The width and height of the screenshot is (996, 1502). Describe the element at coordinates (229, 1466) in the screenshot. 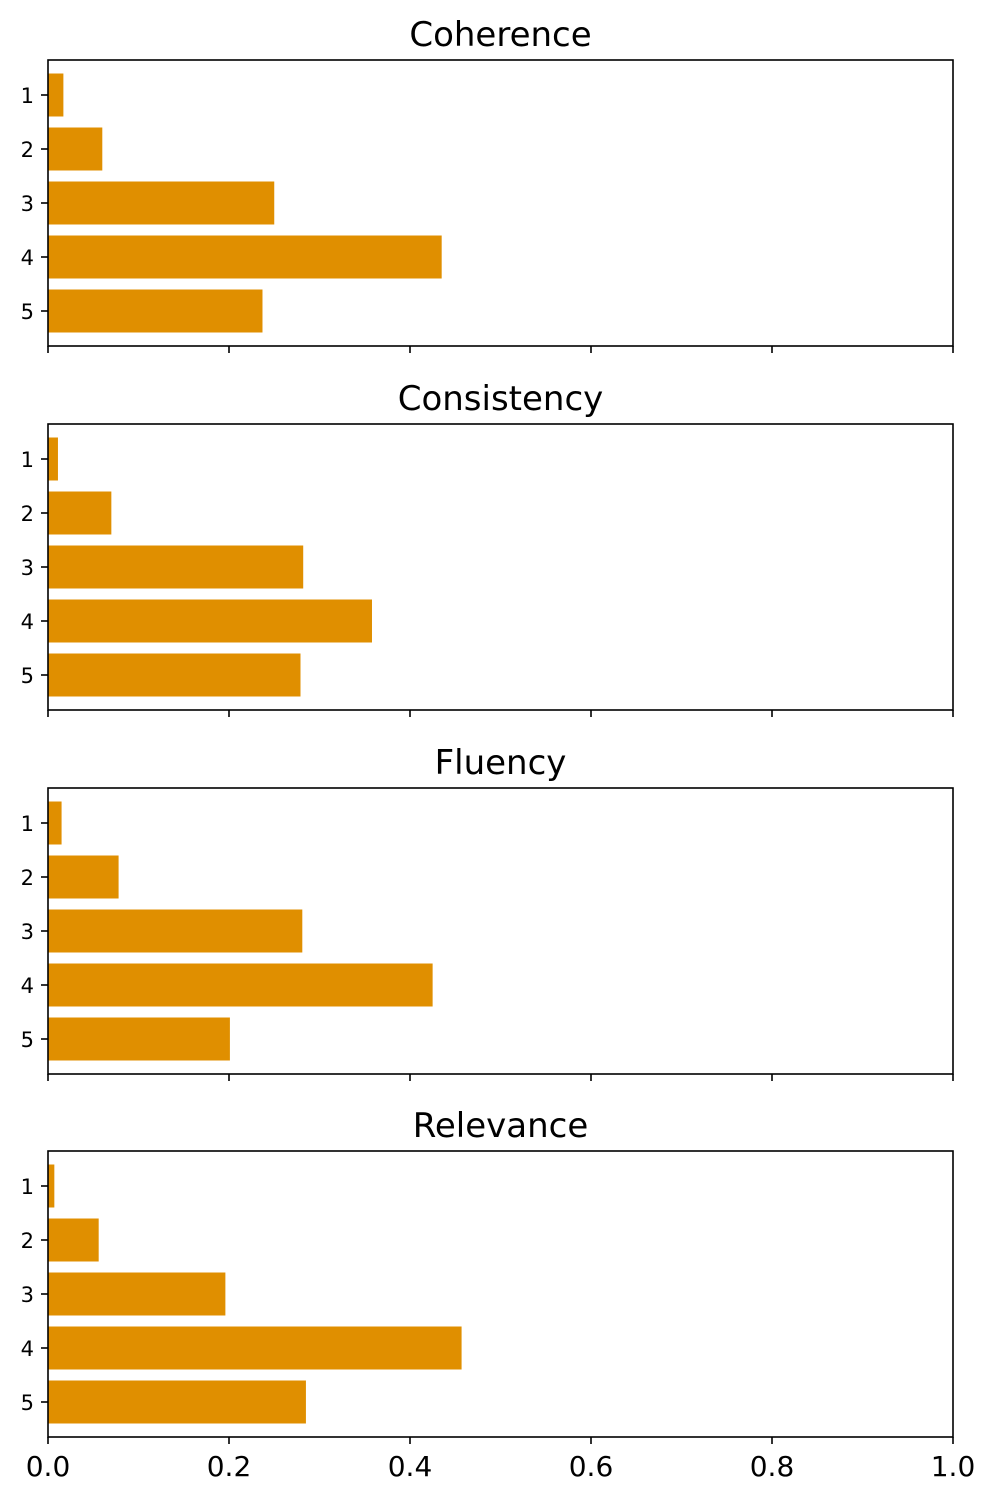

I see `x-tick-label: 0.2` at that location.